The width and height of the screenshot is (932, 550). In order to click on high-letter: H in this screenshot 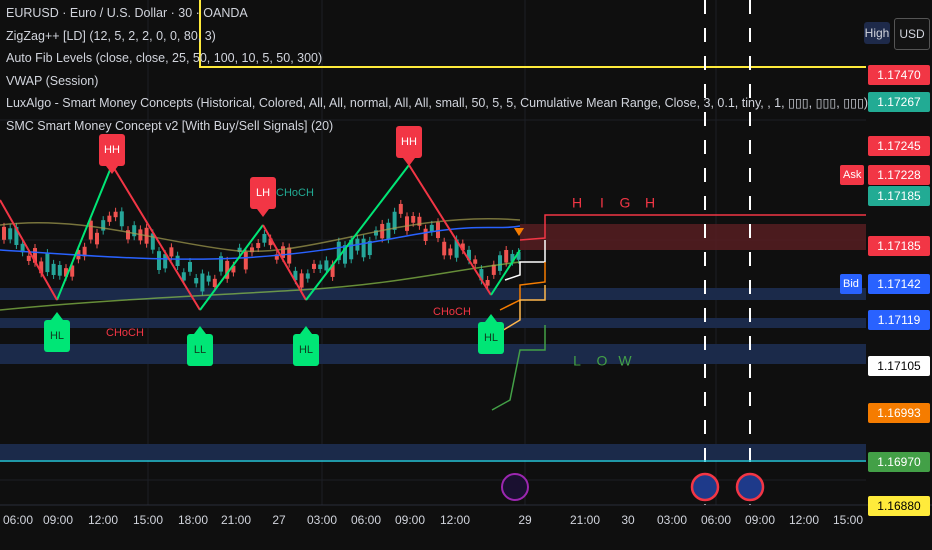, I will do `click(577, 203)`.